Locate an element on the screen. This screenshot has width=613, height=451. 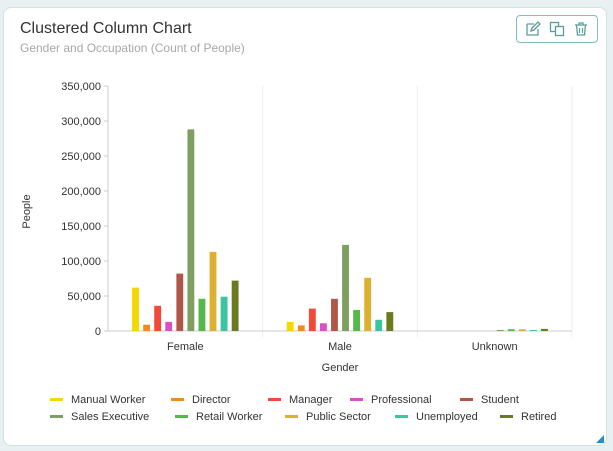
legend-label: Retired is located at coordinates (539, 416).